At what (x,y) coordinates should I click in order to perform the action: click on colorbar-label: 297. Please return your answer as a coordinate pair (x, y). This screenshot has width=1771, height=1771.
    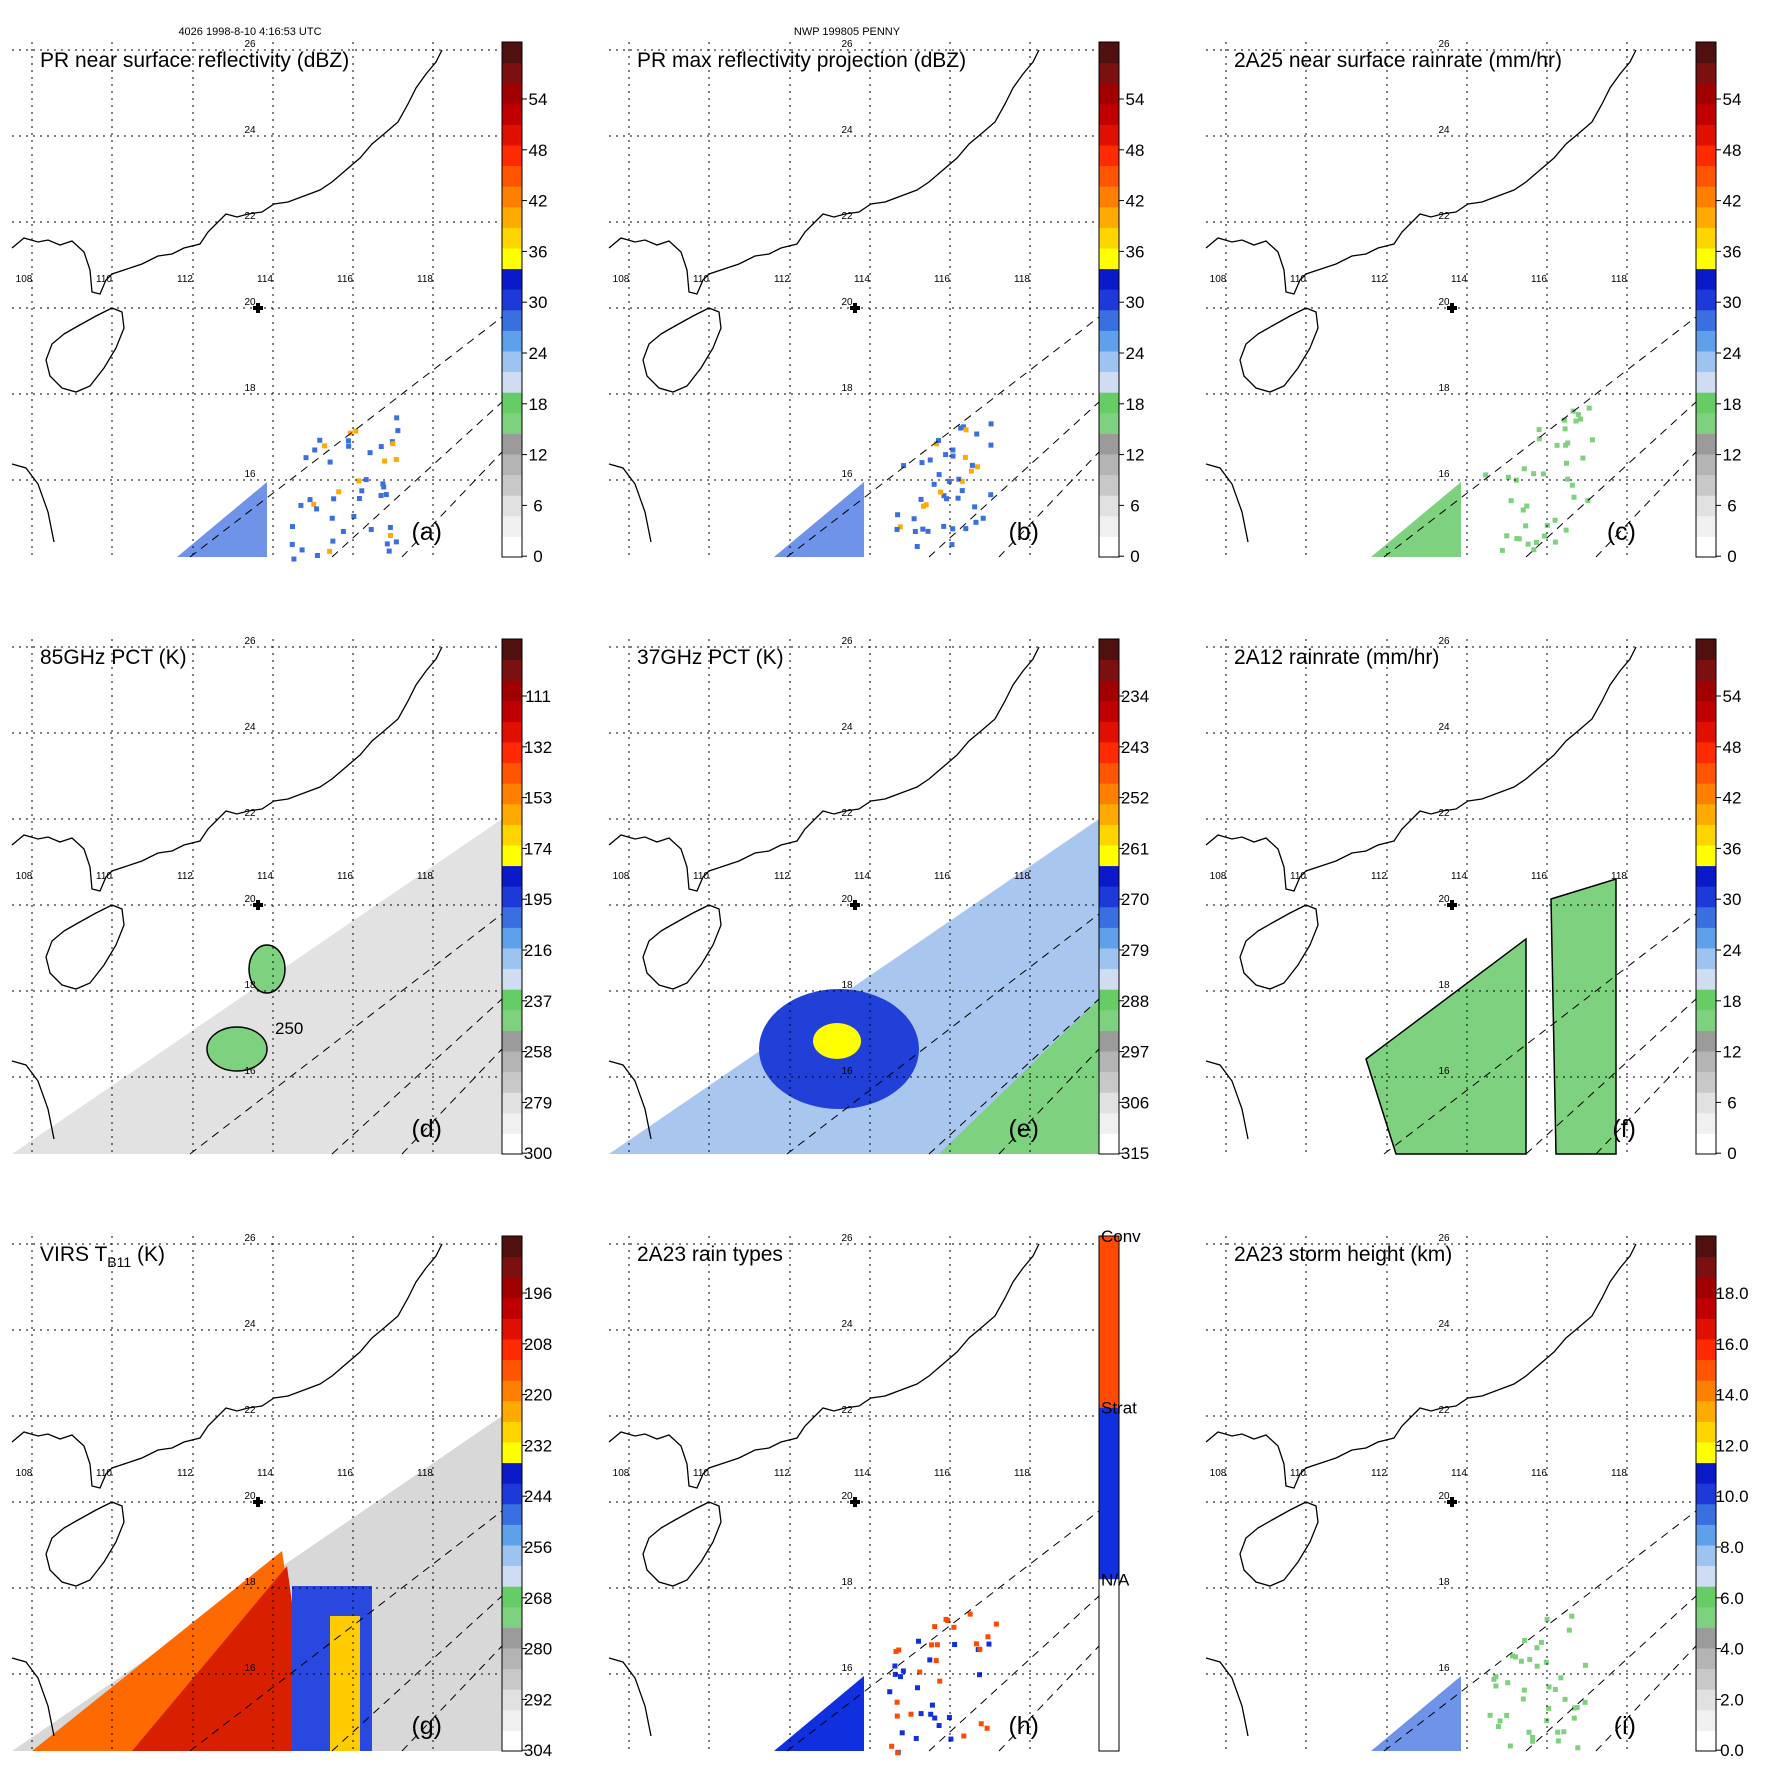
    Looking at the image, I should click on (1135, 1052).